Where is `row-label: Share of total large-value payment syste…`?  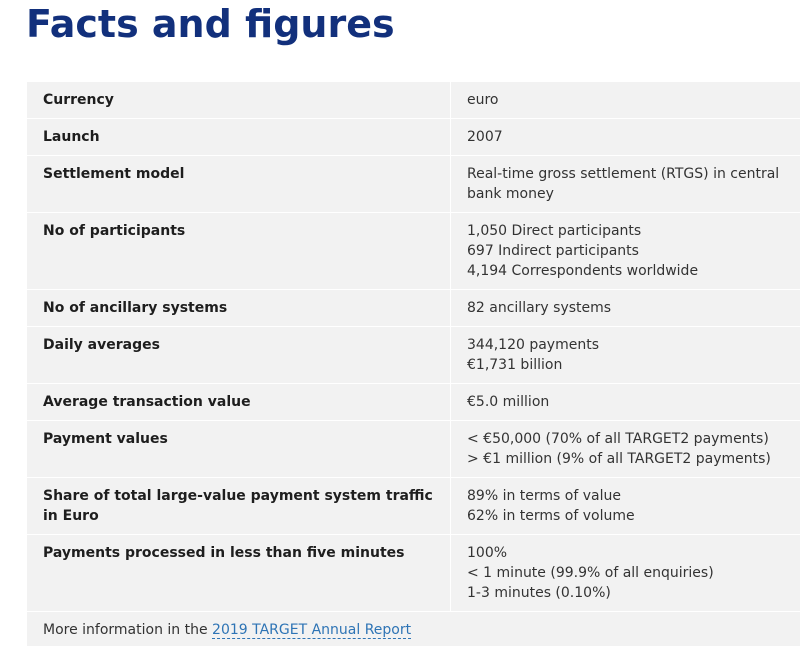 row-label: Share of total large-value payment syste… is located at coordinates (239, 506).